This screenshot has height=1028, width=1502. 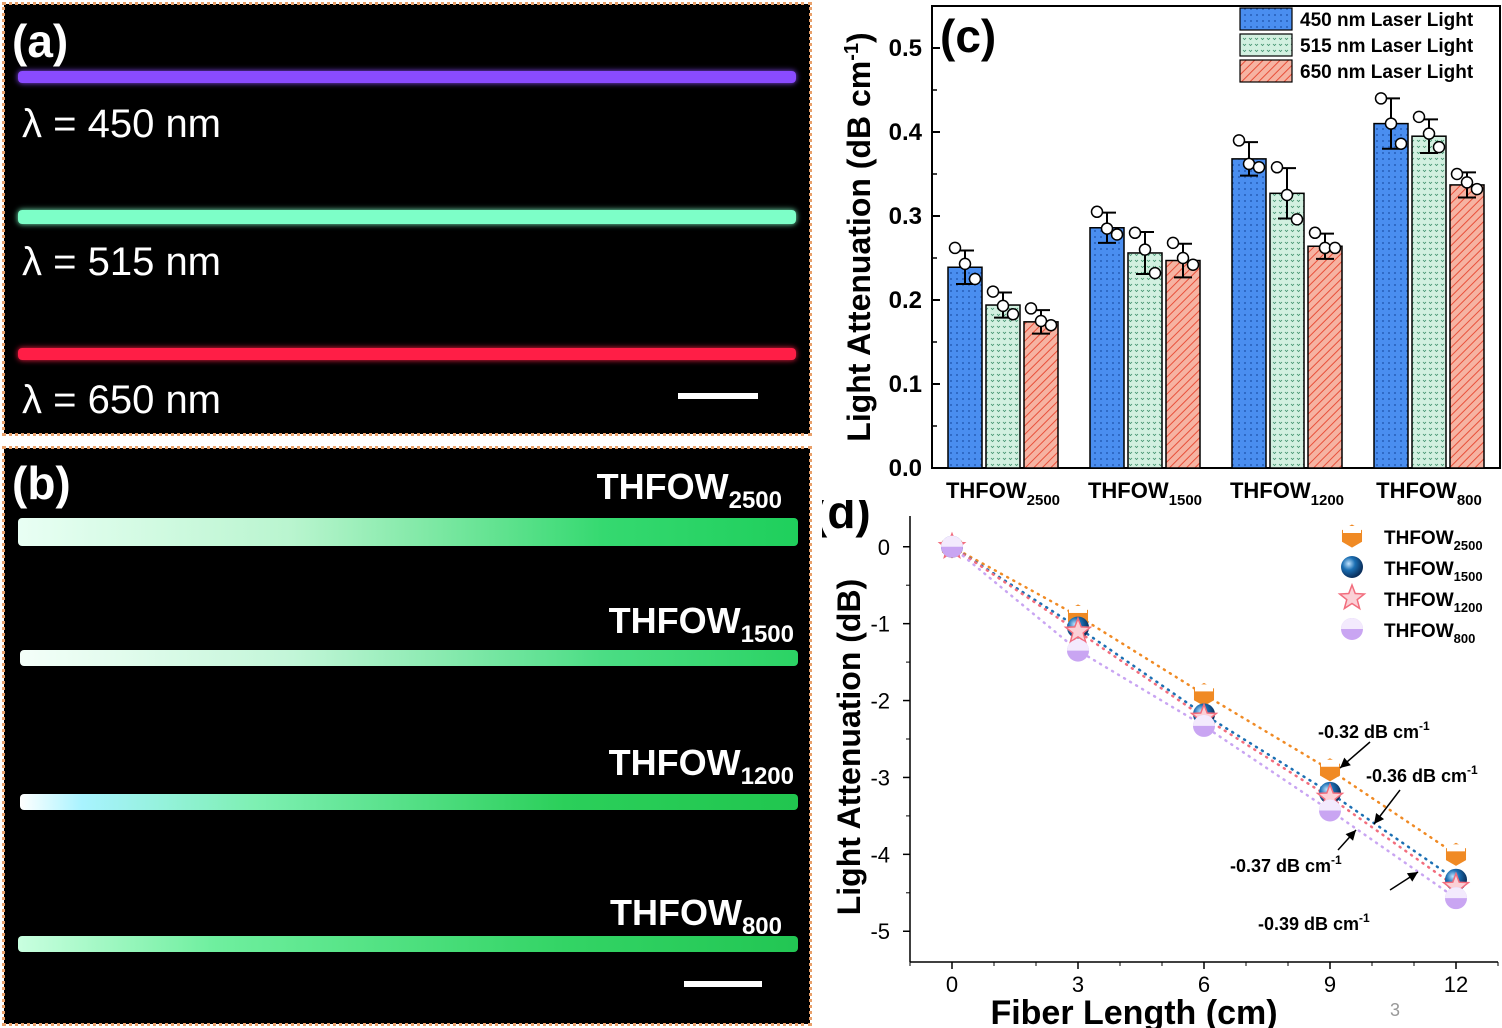 What do you see at coordinates (1287, 493) in the screenshot?
I see `x-tick-label-c: THFOW1200` at bounding box center [1287, 493].